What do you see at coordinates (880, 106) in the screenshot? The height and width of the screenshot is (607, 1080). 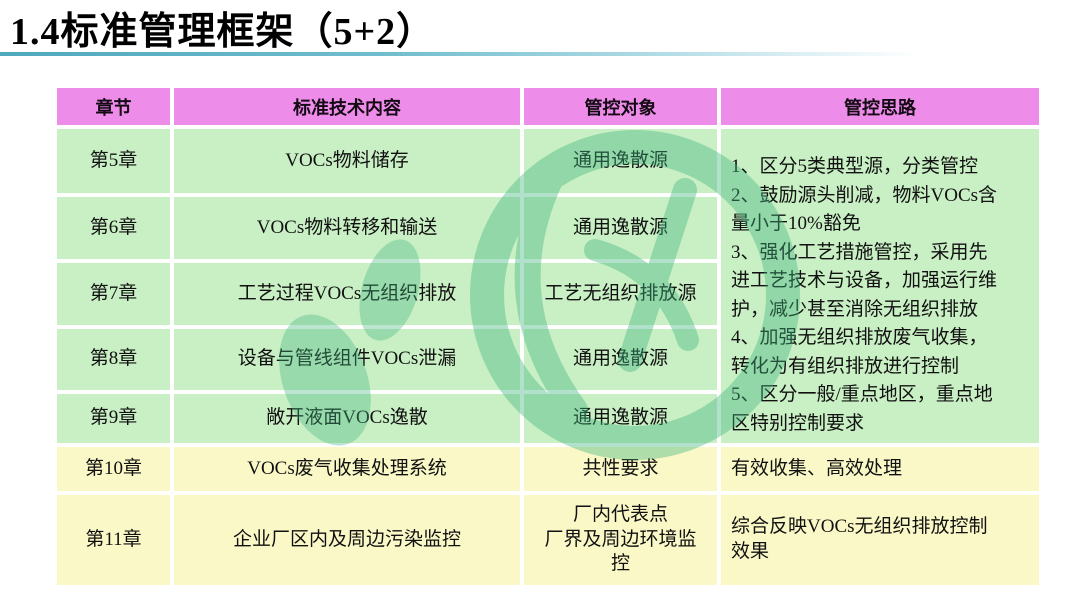 I see `header-cell-approach: 管控思路` at bounding box center [880, 106].